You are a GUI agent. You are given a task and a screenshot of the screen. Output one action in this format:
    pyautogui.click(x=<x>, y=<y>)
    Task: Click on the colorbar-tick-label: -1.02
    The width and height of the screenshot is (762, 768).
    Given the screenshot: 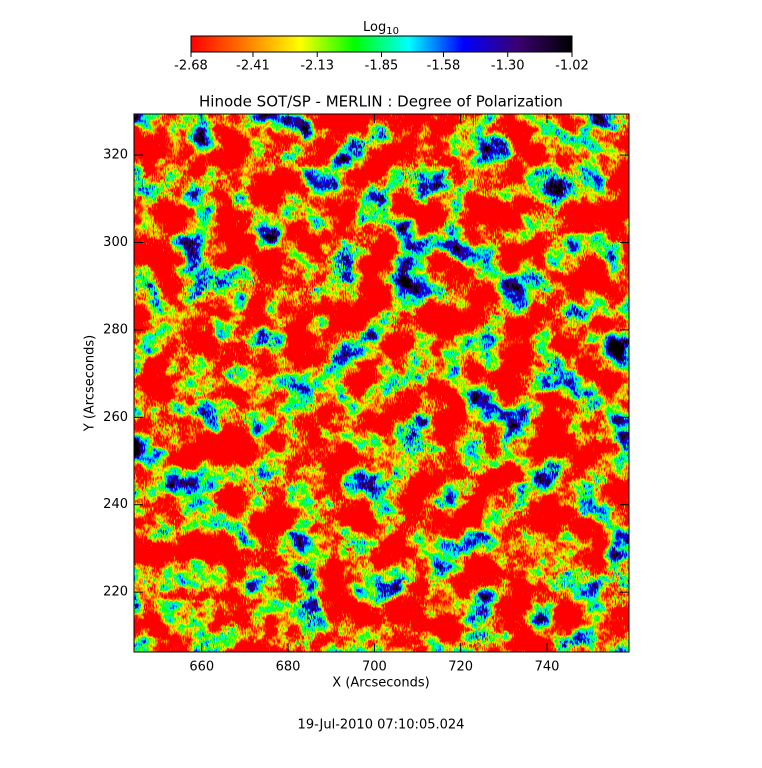 What is the action you would take?
    pyautogui.click(x=572, y=66)
    